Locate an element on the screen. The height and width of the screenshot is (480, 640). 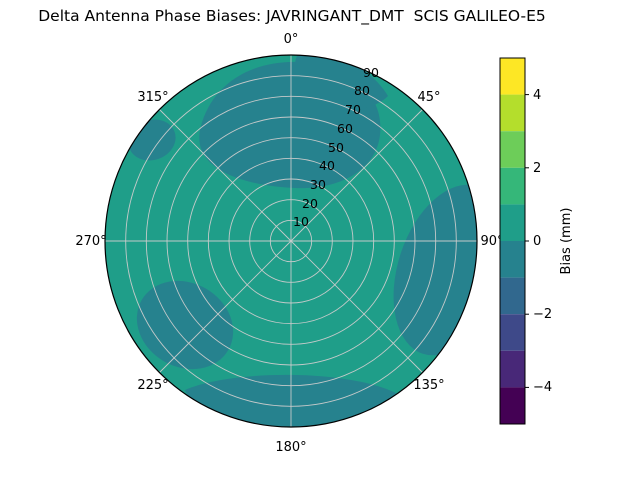
angular-tick-label-270: 270° is located at coordinates (90, 241).